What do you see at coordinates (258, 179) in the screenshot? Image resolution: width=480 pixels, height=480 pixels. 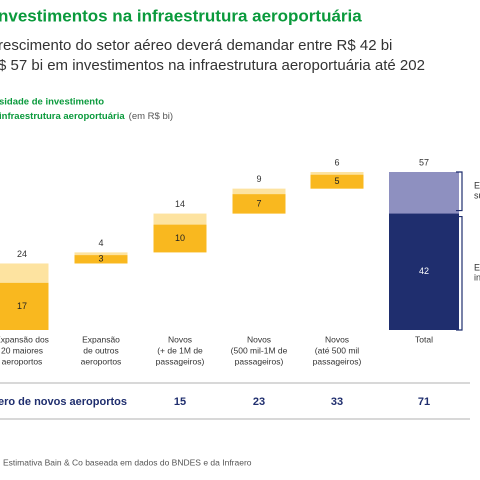 I see `data-label: 9` at bounding box center [258, 179].